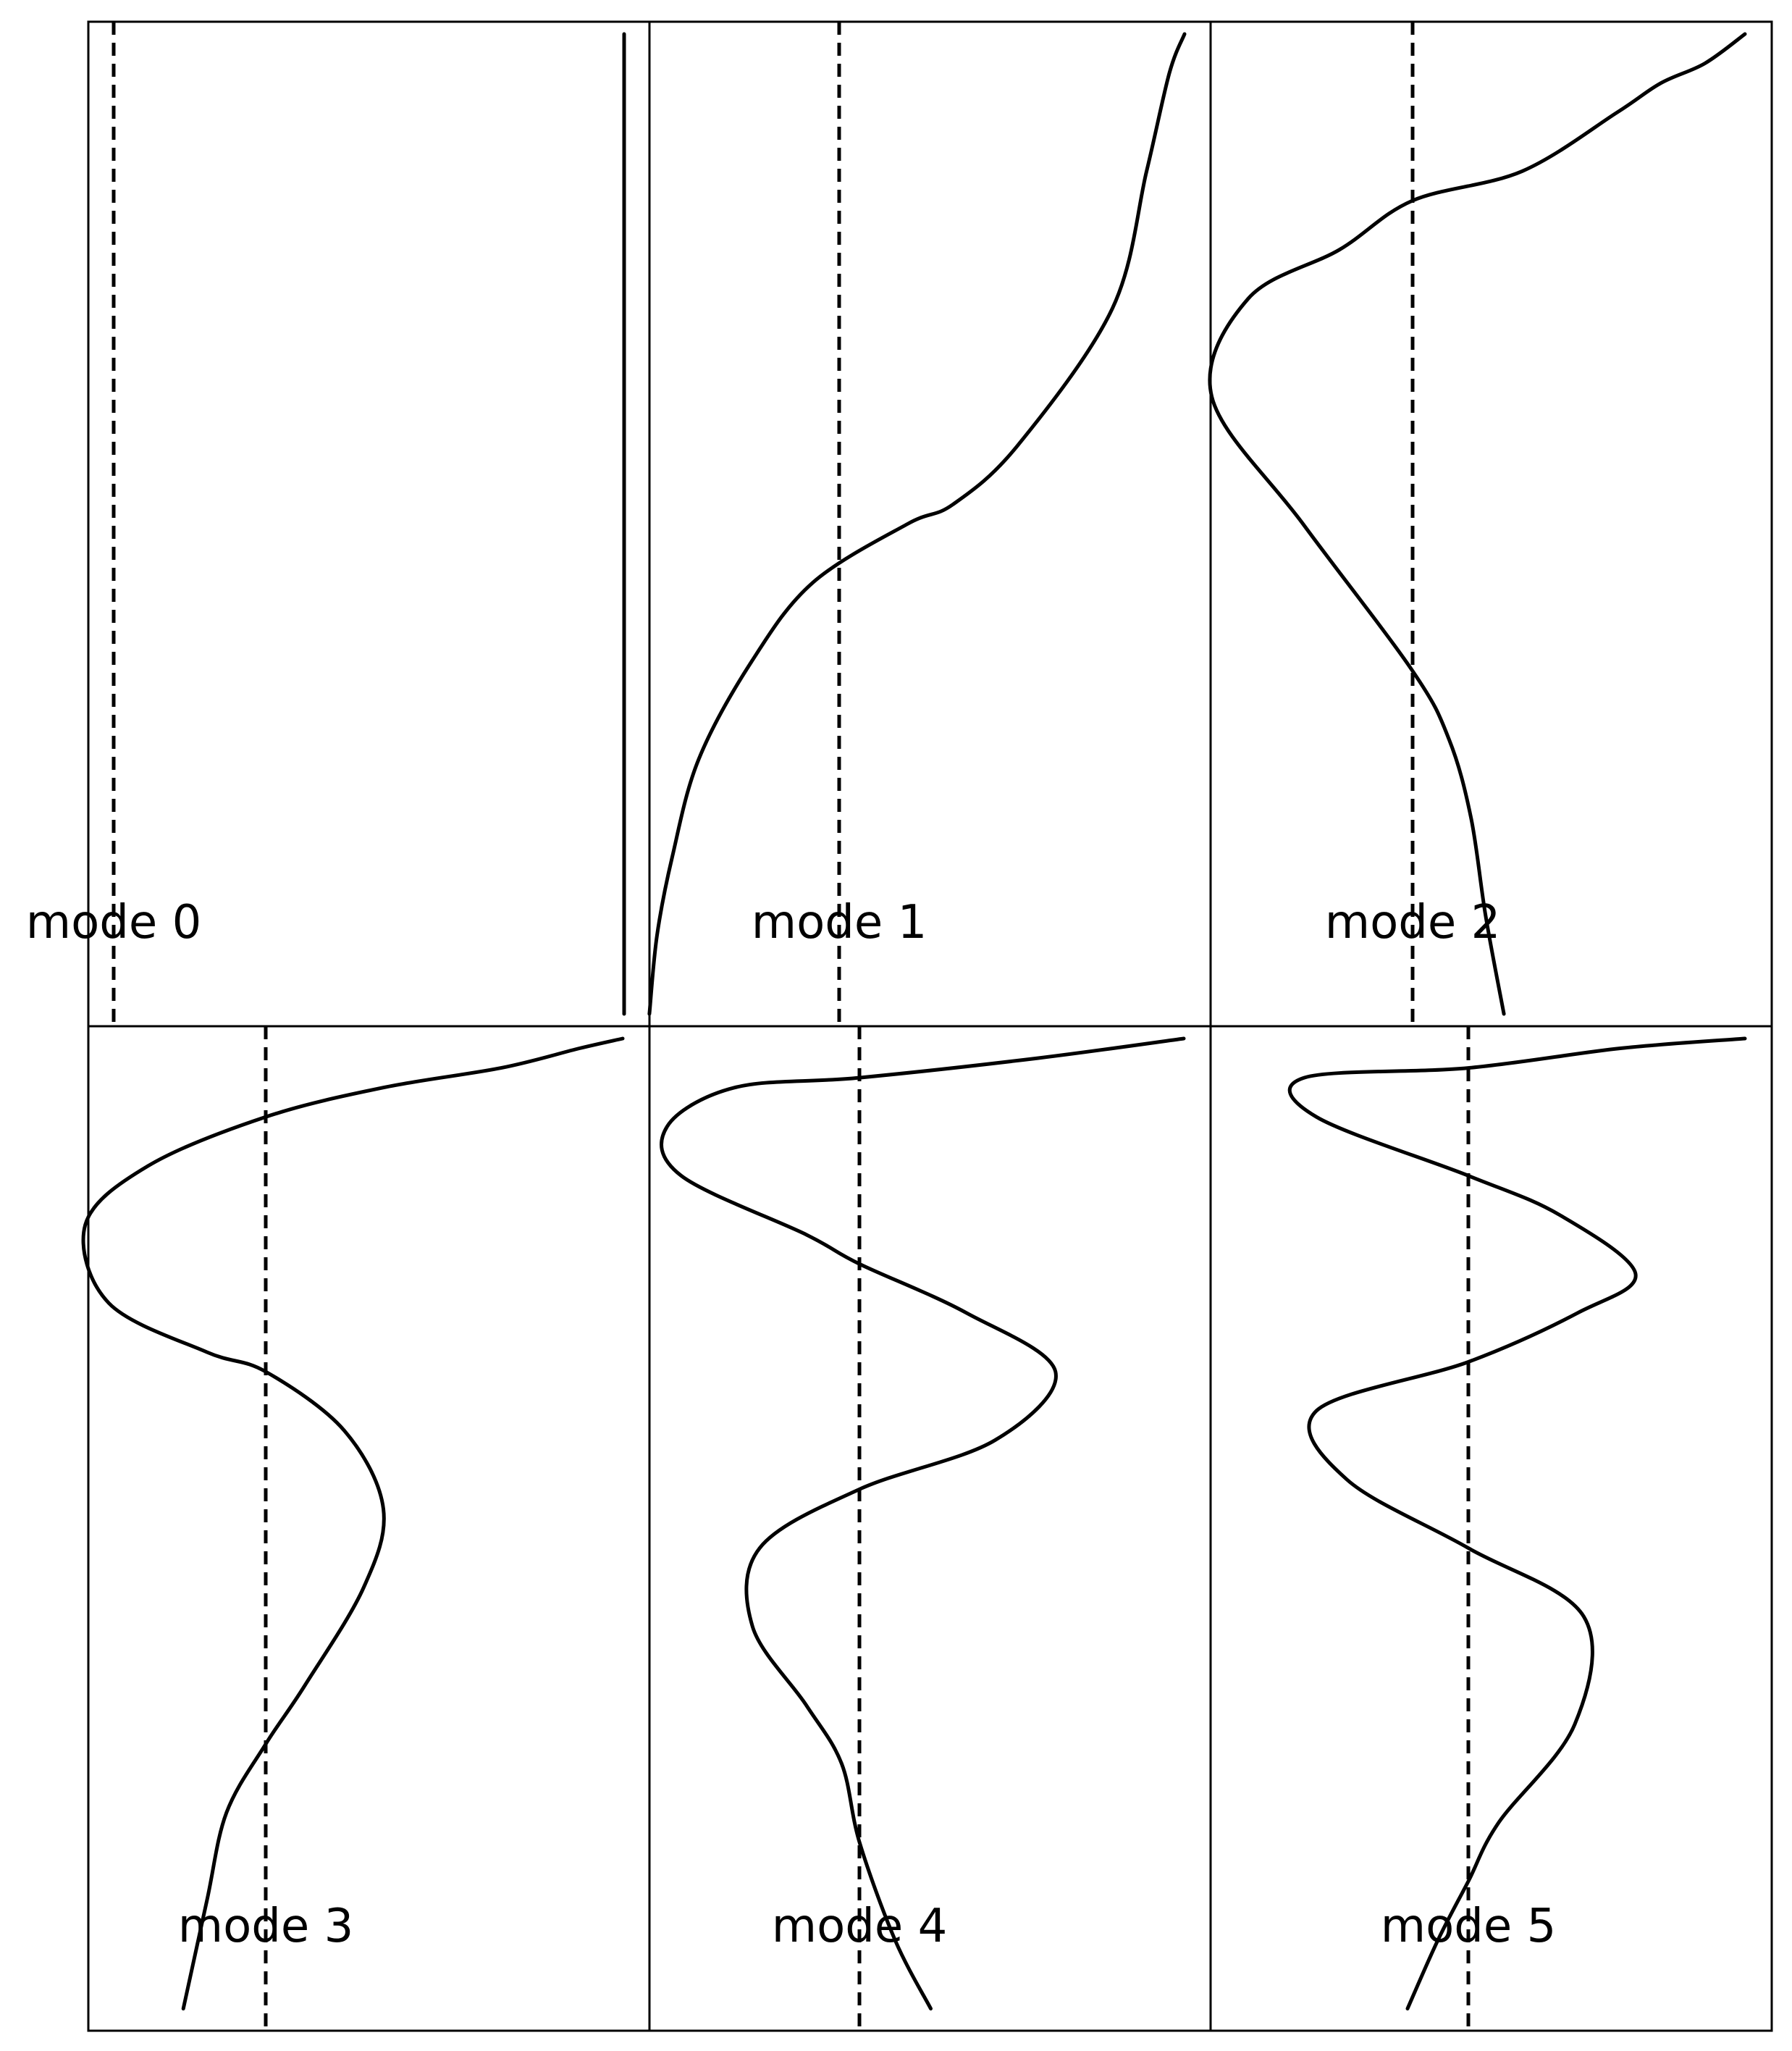 Image resolution: width=1792 pixels, height=2051 pixels. Describe the element at coordinates (839, 923) in the screenshot. I see `panel-label: mode 1` at that location.